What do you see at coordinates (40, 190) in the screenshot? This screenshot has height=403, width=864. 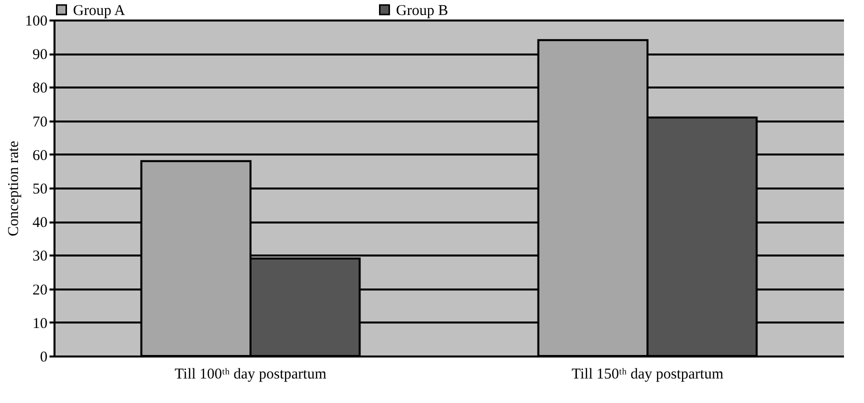 I see `y-tick-label: 50` at bounding box center [40, 190].